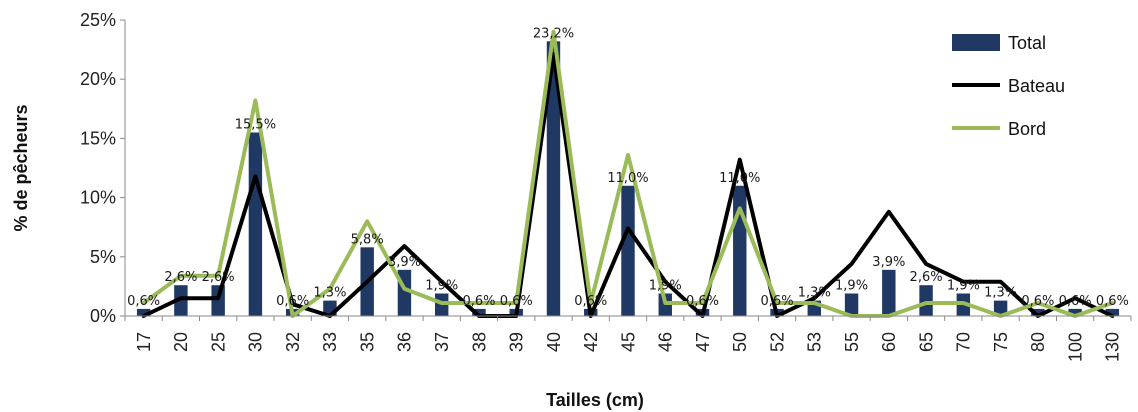  What do you see at coordinates (740, 342) in the screenshot?
I see `x-tick-label: 50` at bounding box center [740, 342].